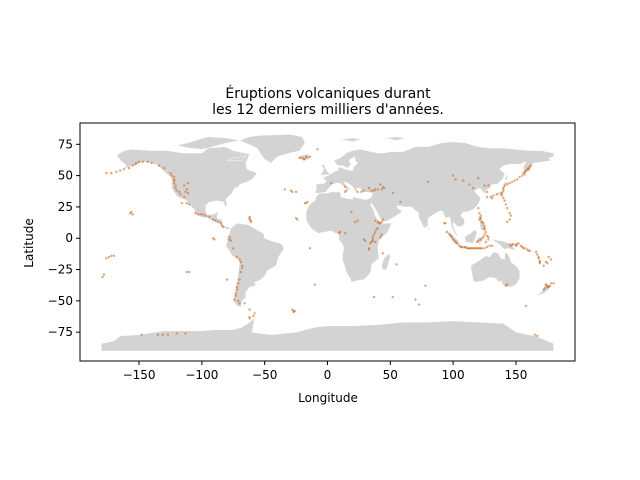 Image resolution: width=640 pixels, height=480 pixels. What do you see at coordinates (65, 207) in the screenshot?
I see `y-tick-label: 25` at bounding box center [65, 207].